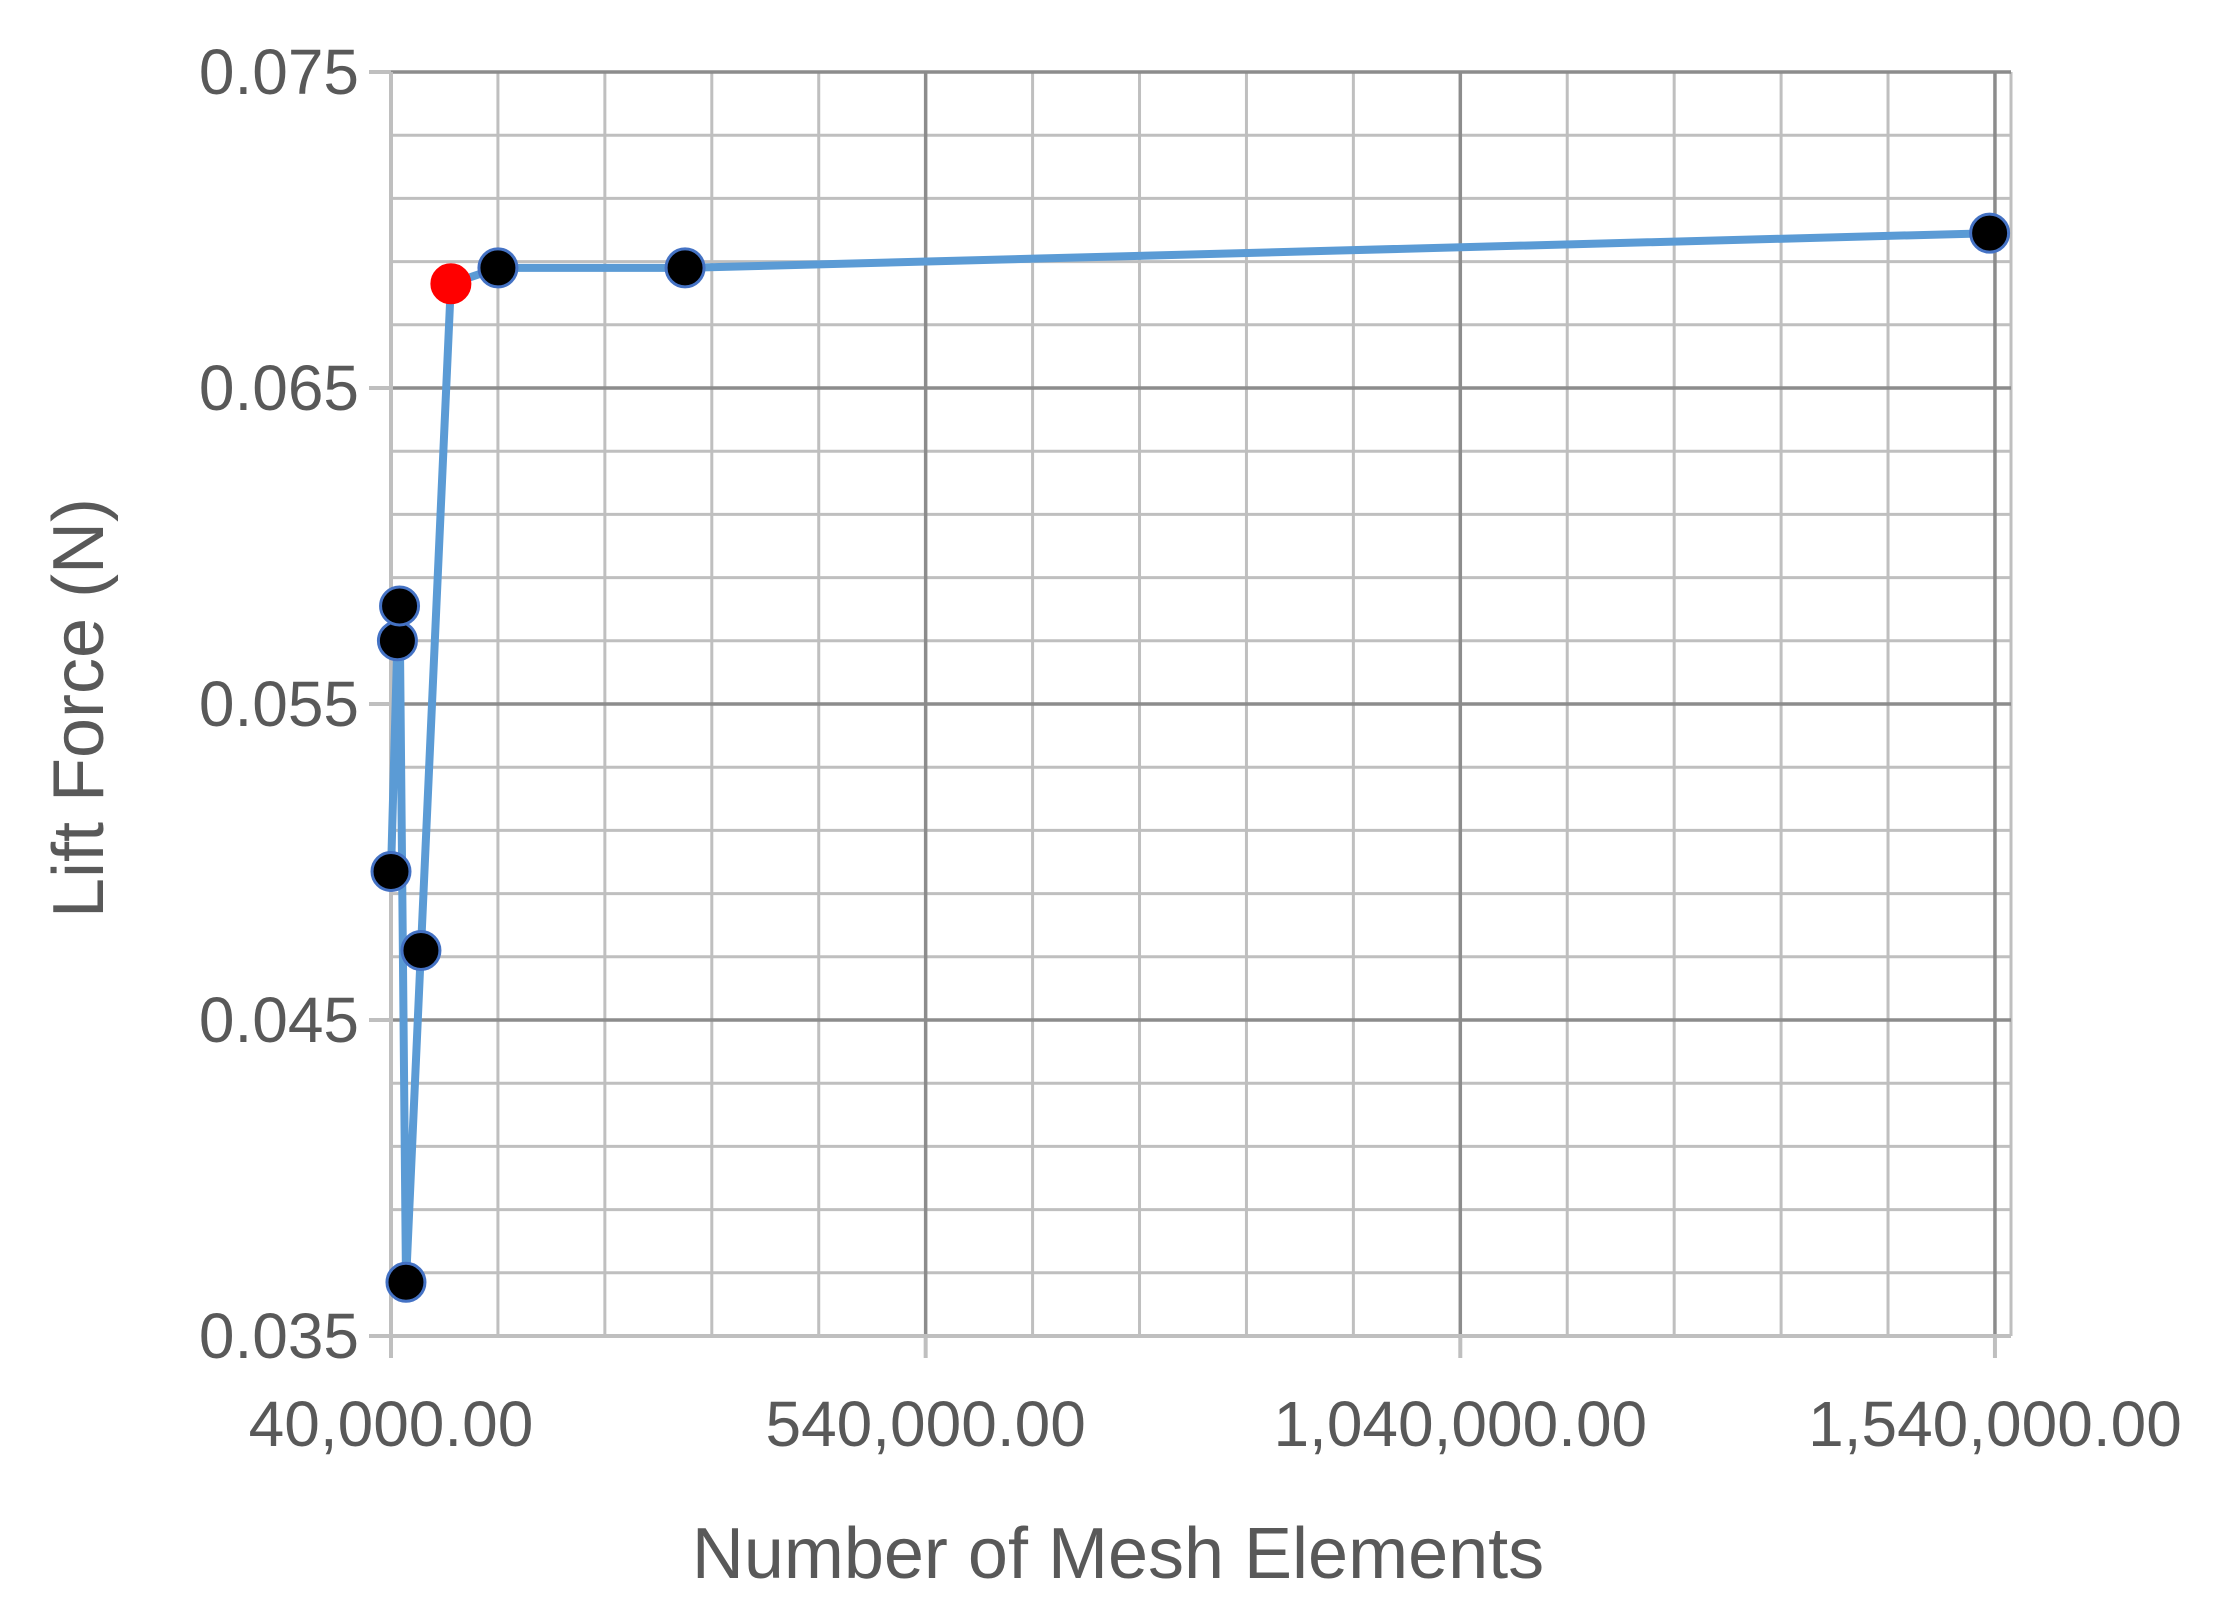 This screenshot has height=1608, width=2216. I want to click on y-tick-label: 0.045, so click(279, 1020).